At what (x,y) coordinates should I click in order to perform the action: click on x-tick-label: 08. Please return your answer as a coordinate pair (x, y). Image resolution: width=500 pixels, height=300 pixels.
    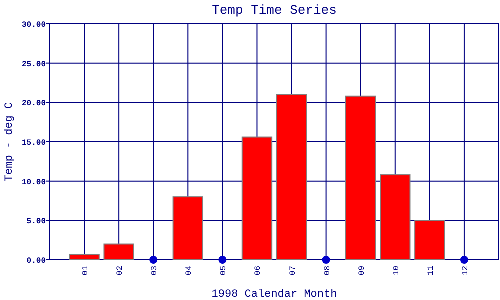
    Looking at the image, I should click on (327, 271).